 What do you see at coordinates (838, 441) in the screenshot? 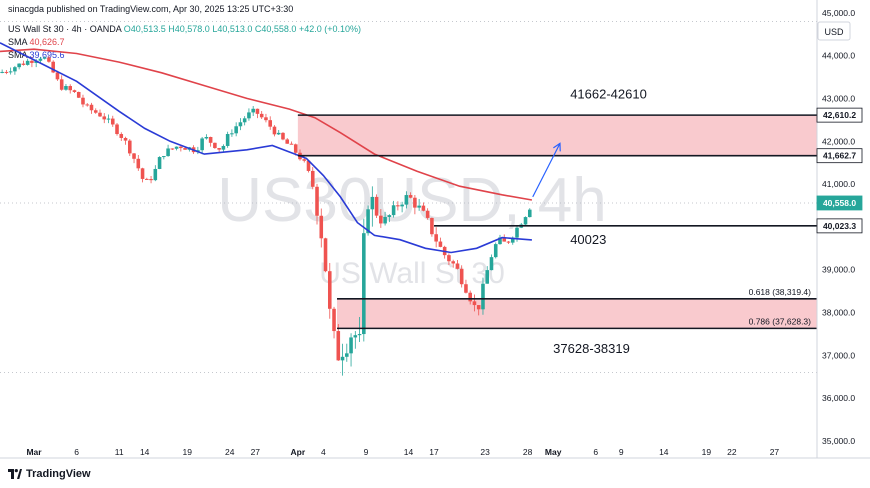
I see `y-tick-label-0: 35,000.0` at bounding box center [838, 441].